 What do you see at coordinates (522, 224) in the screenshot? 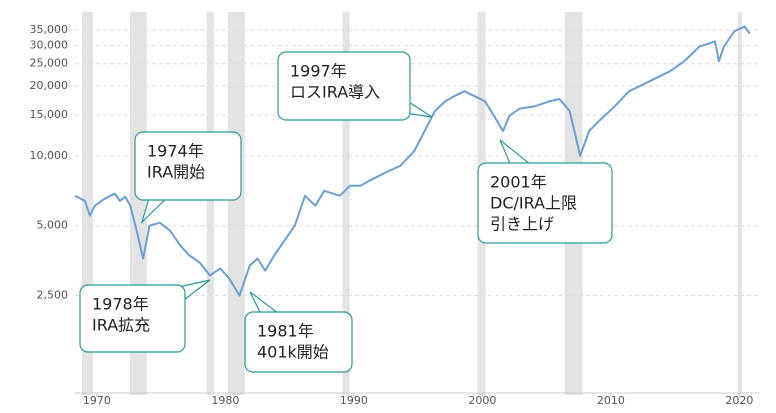
I see `callout-text: 引き上げ` at bounding box center [522, 224].